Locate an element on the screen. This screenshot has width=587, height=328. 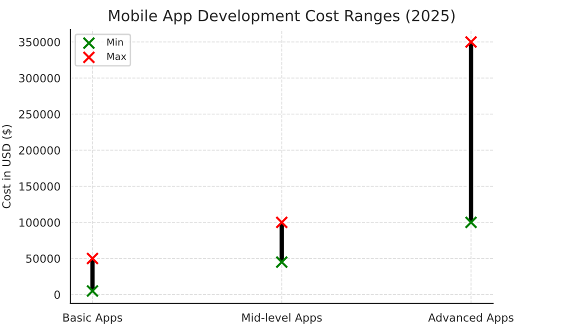
x-tick-label: Mid-level Apps is located at coordinates (282, 318).